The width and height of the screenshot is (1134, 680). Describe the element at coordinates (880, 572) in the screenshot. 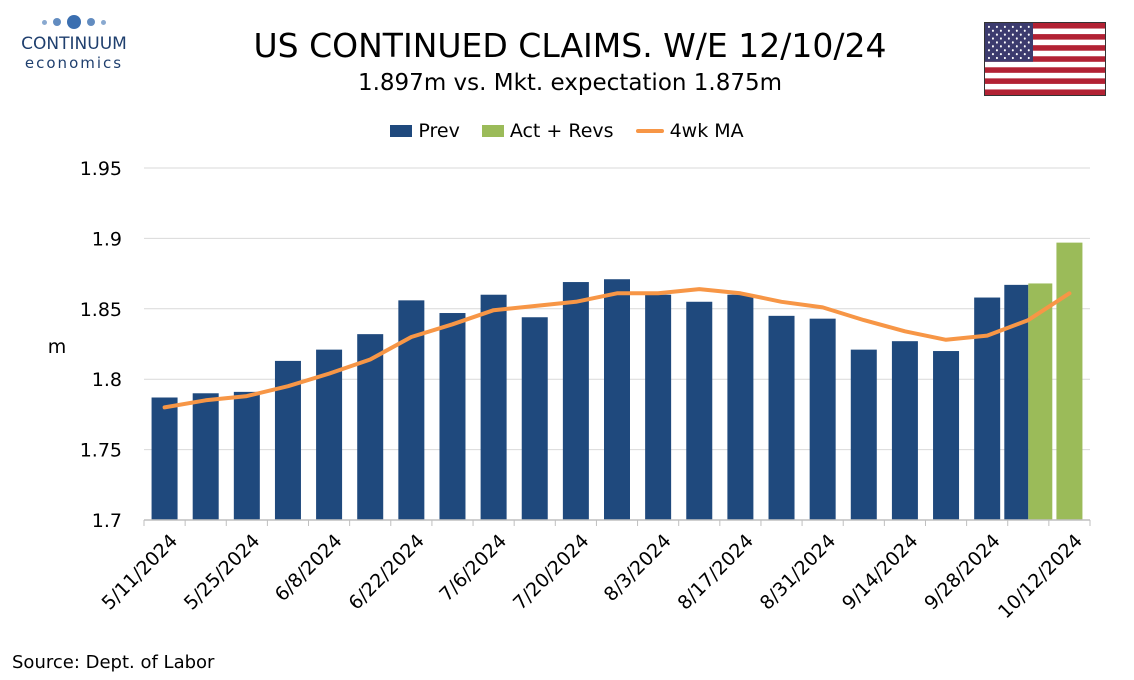

I see `x-tick-label: 9/14/2024` at that location.